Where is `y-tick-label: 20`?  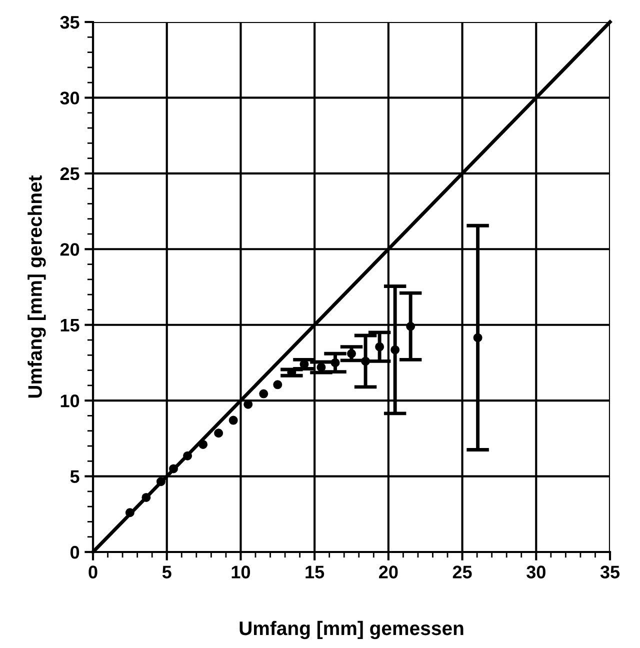
y-tick-label: 20 is located at coordinates (70, 249).